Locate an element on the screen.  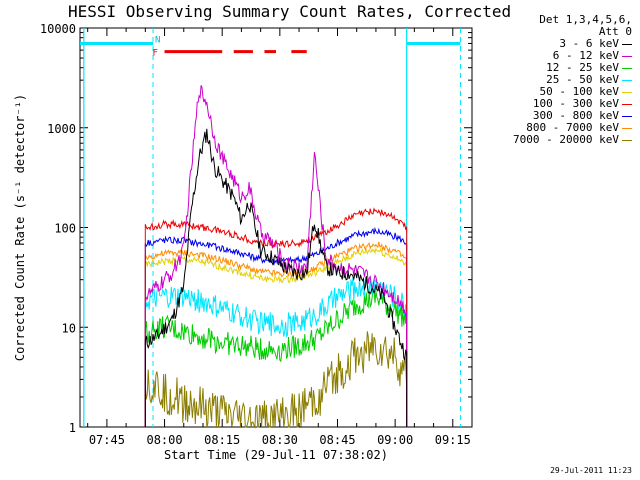
legend-item: 300 - 800 keV is located at coordinates (554, 116).